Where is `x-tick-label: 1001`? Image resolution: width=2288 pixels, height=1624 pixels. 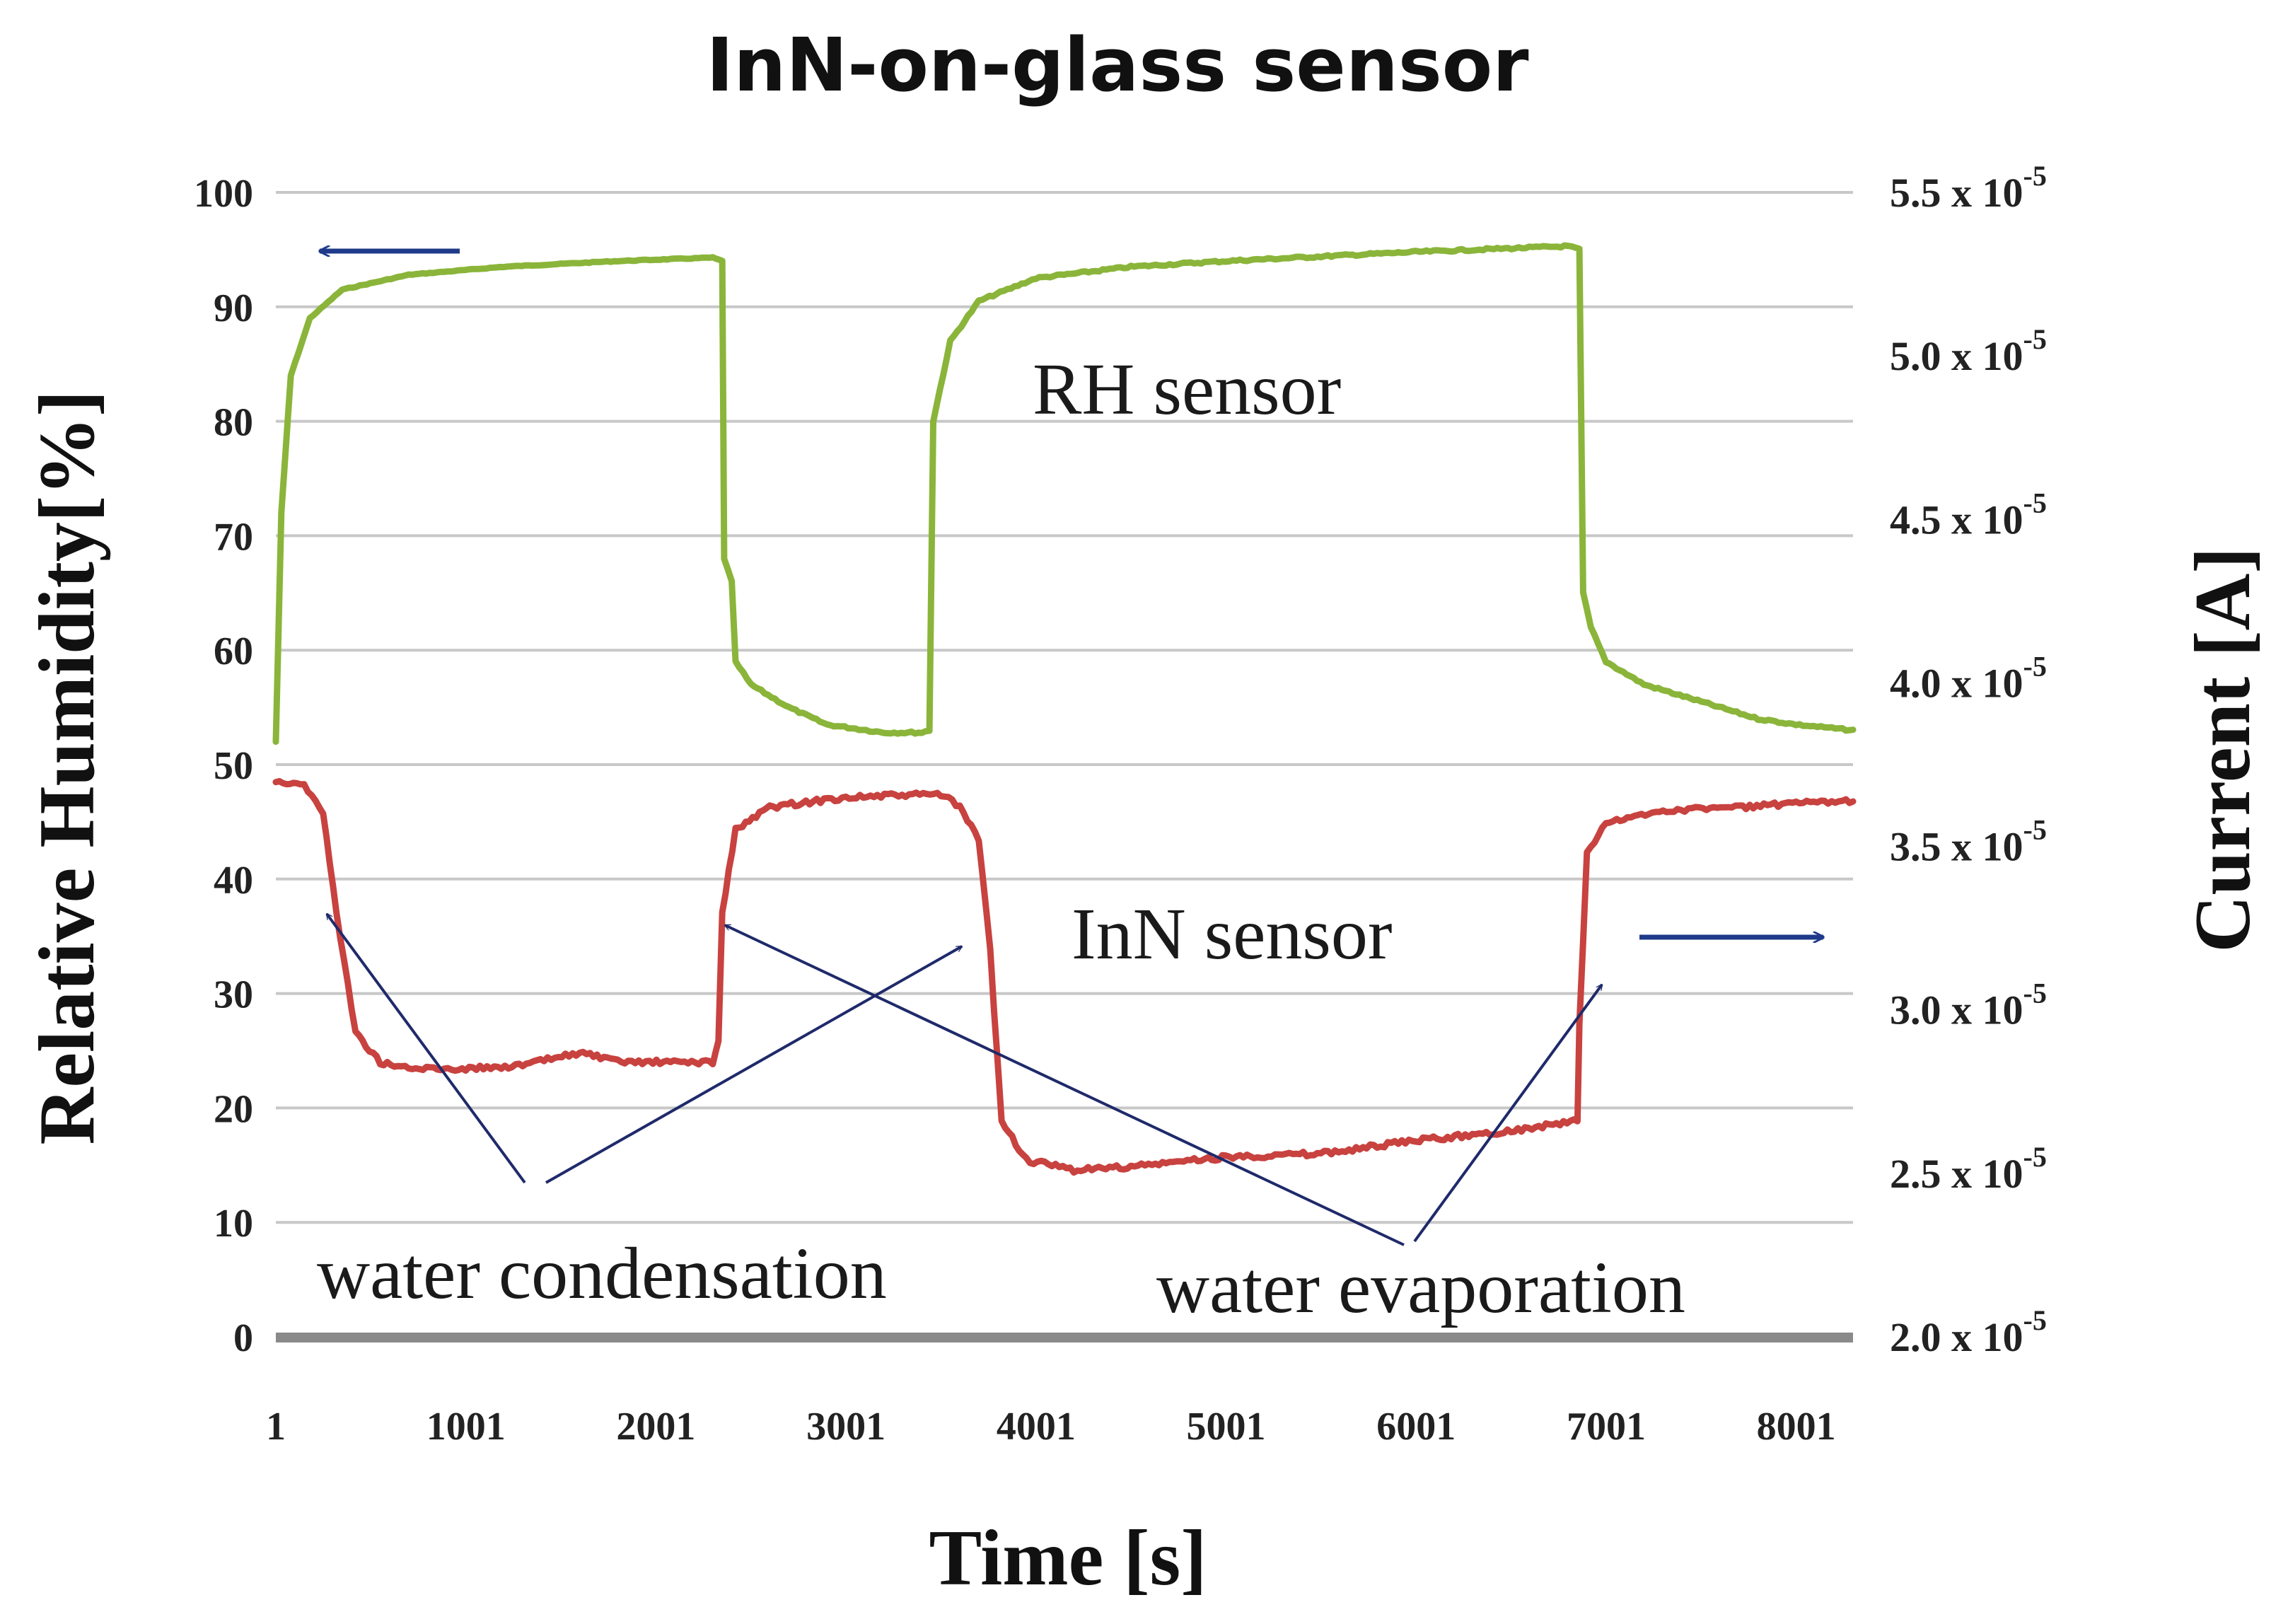 x-tick-label: 1001 is located at coordinates (466, 1427).